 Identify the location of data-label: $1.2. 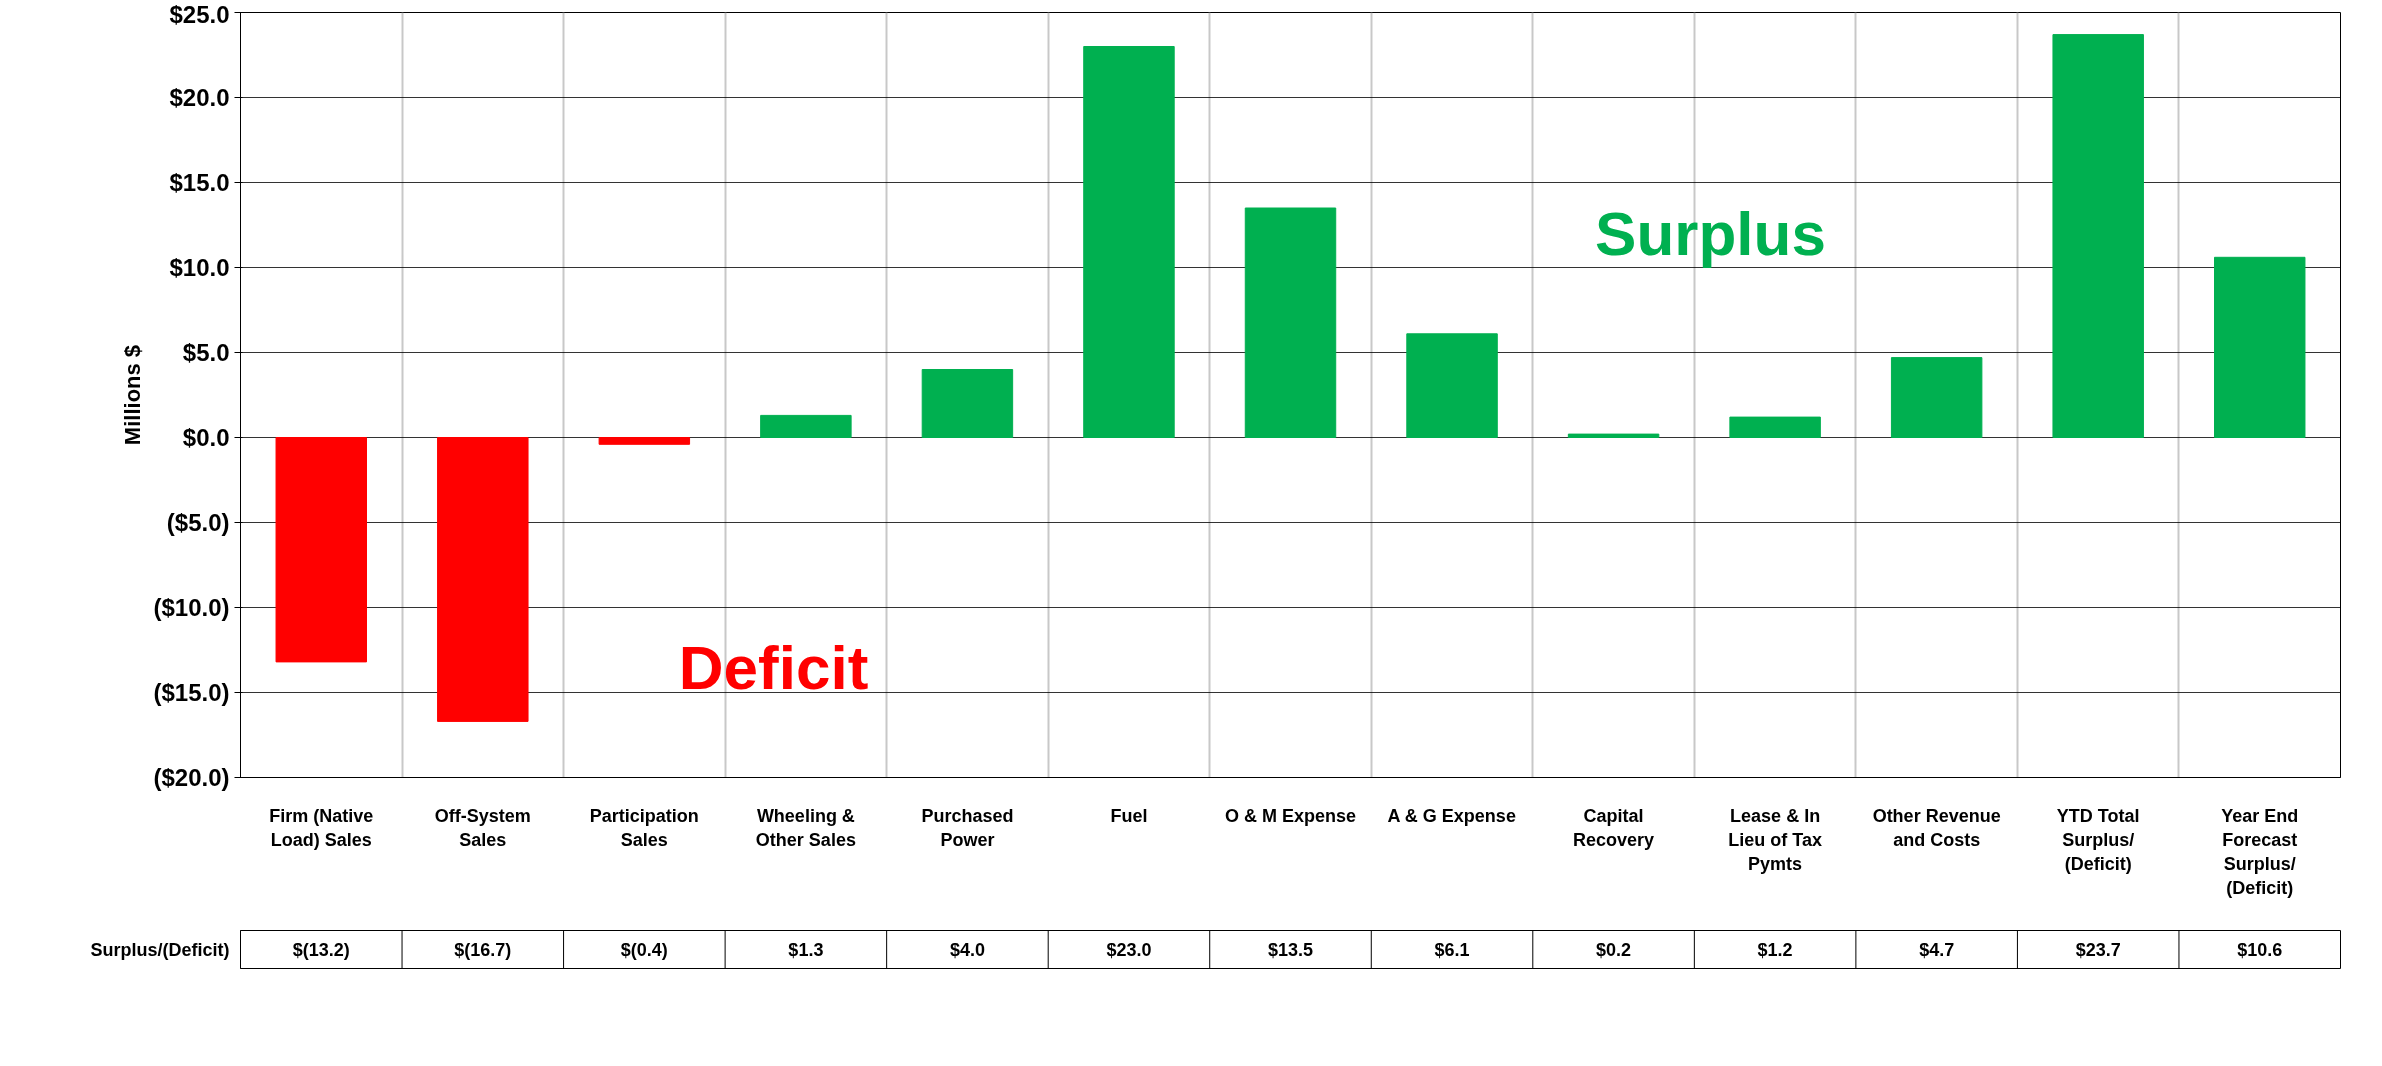
(1775, 949).